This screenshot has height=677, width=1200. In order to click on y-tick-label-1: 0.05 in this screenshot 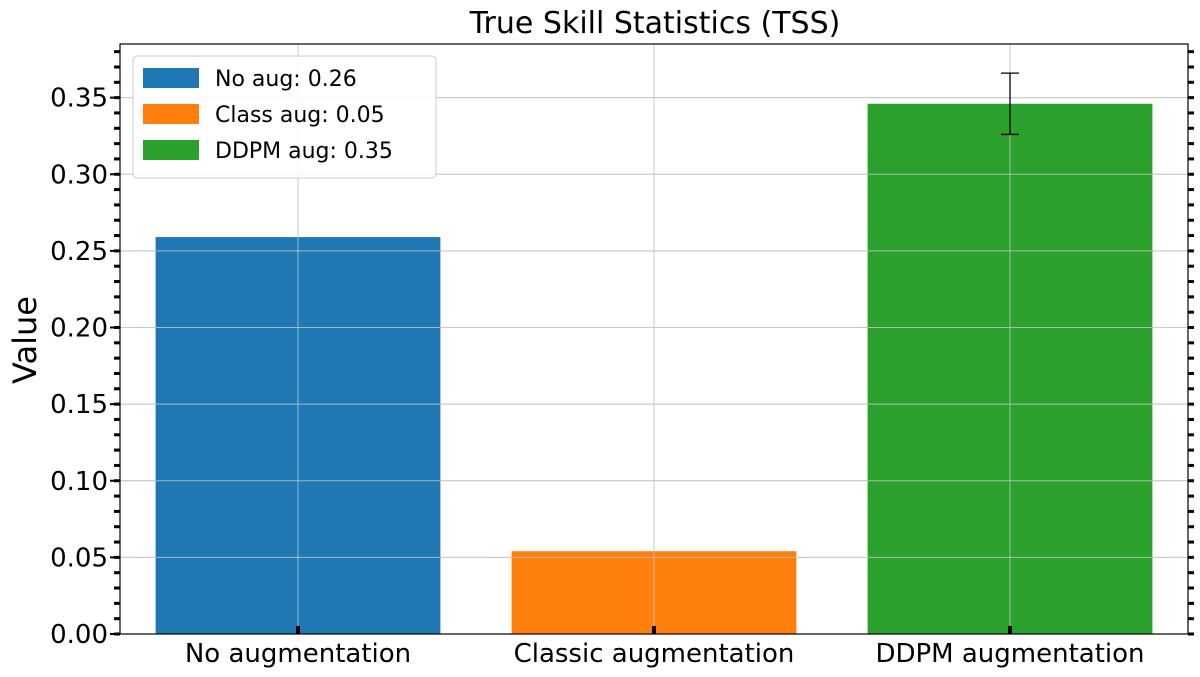, I will do `click(79, 558)`.